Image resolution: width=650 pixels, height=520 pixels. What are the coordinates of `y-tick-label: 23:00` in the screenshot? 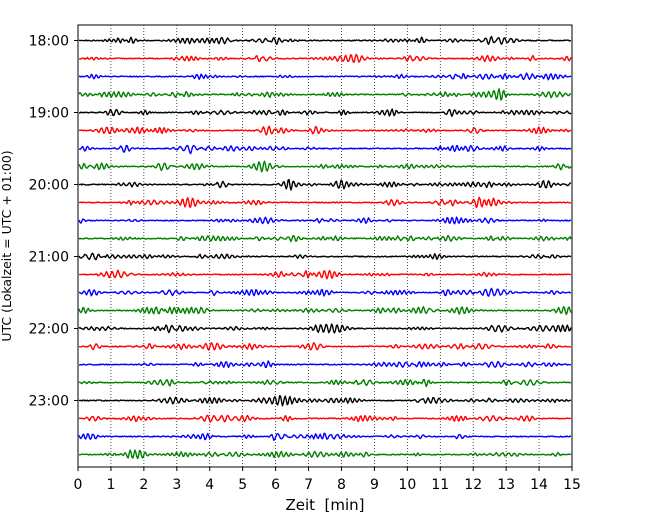 It's located at (49, 402).